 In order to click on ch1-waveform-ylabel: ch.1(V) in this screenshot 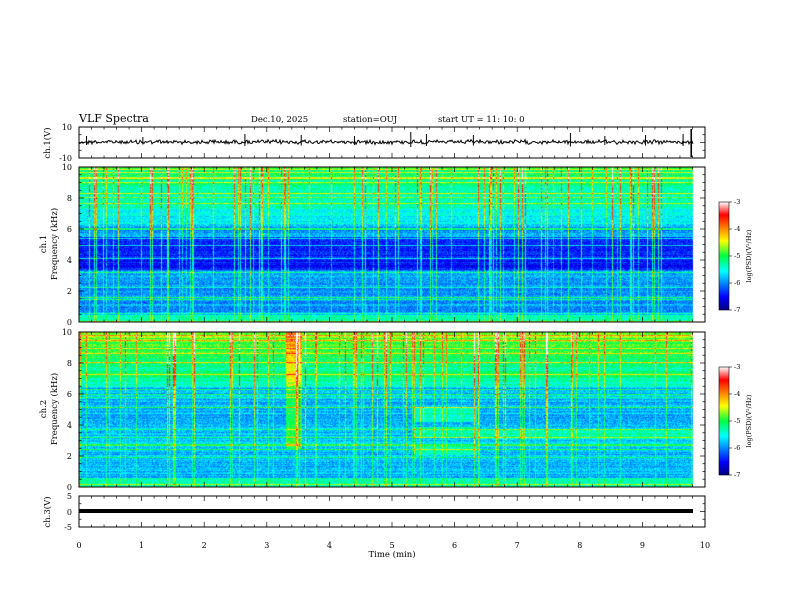, I will do `click(47, 142)`.